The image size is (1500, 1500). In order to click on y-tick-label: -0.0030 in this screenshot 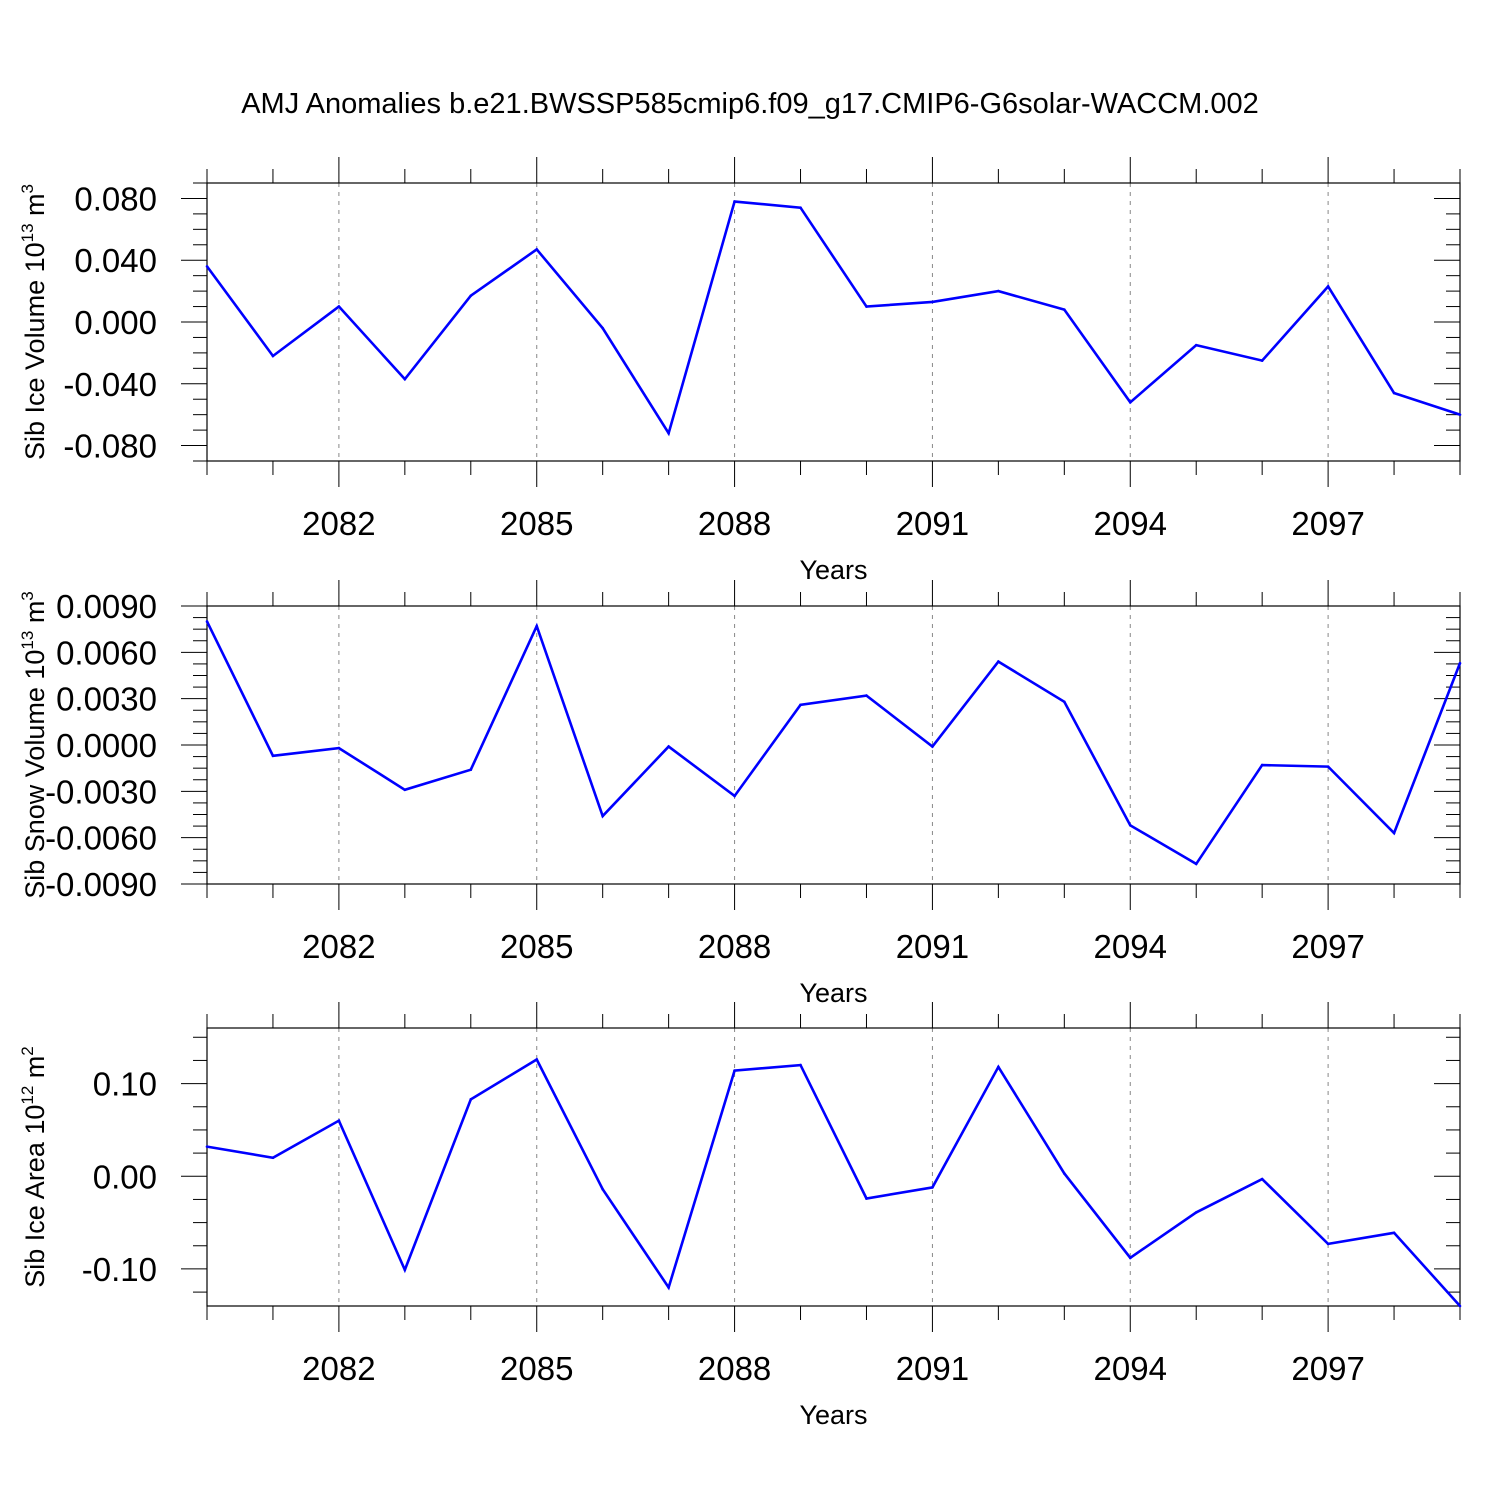, I will do `click(101, 791)`.